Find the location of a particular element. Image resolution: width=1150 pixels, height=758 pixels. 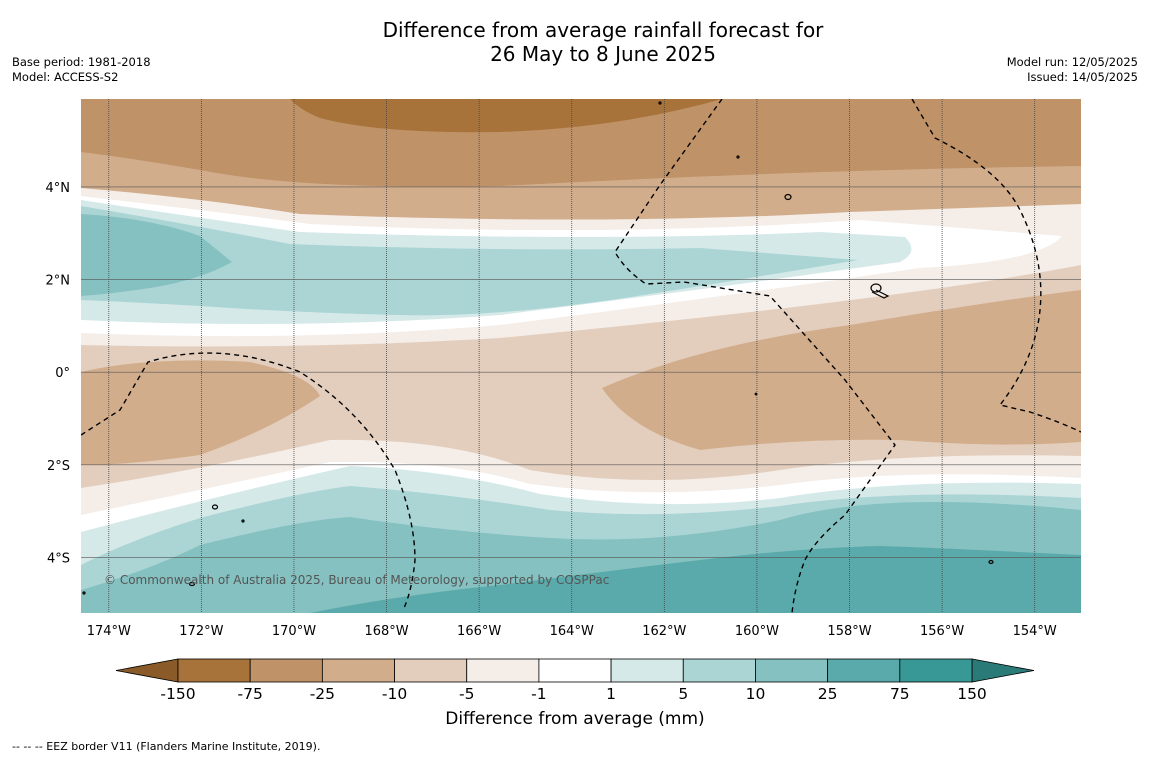

lon-tick-label: 164°W is located at coordinates (572, 631).